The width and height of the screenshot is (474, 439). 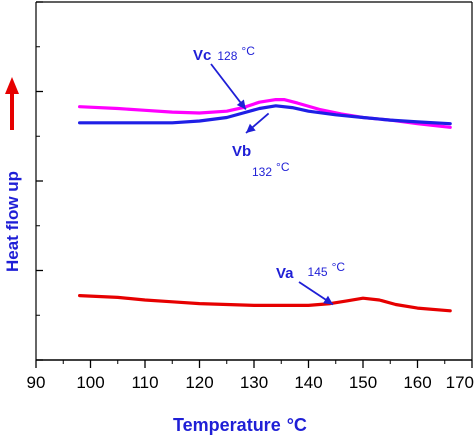 I want to click on y-axis-title: Heat flow up, so click(x=12, y=174).